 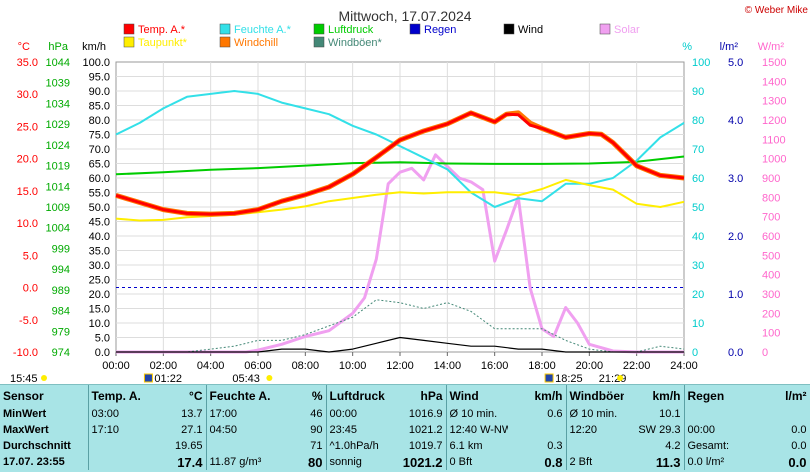 What do you see at coordinates (58, 47) in the screenshot?
I see `hpa-unit-label: hPa` at bounding box center [58, 47].